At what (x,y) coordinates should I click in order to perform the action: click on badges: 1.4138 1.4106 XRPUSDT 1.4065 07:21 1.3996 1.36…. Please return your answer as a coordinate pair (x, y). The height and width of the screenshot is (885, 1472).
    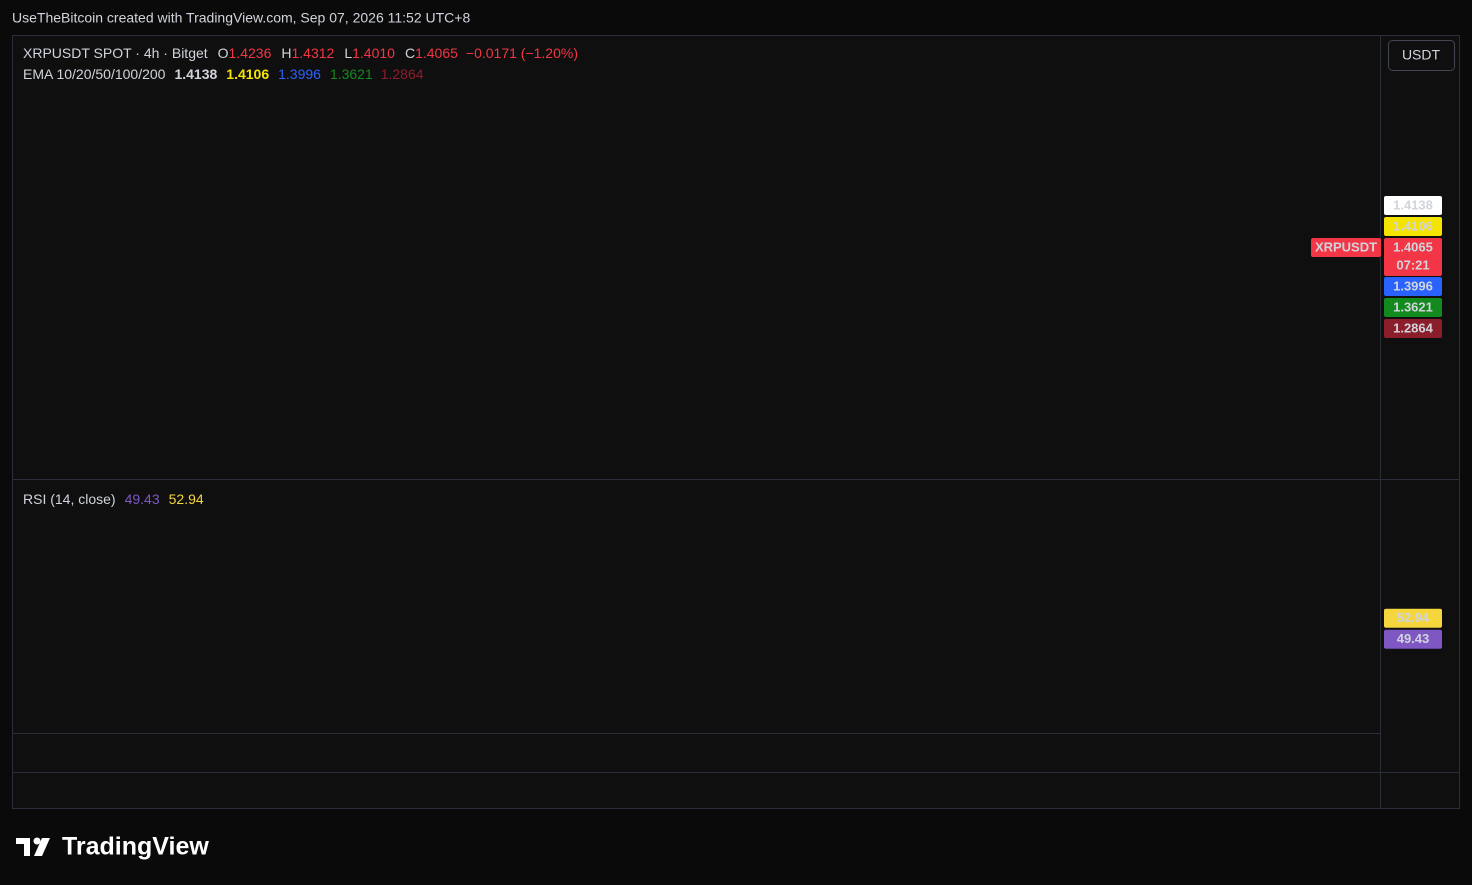
    Looking at the image, I should click on (1376, 422).